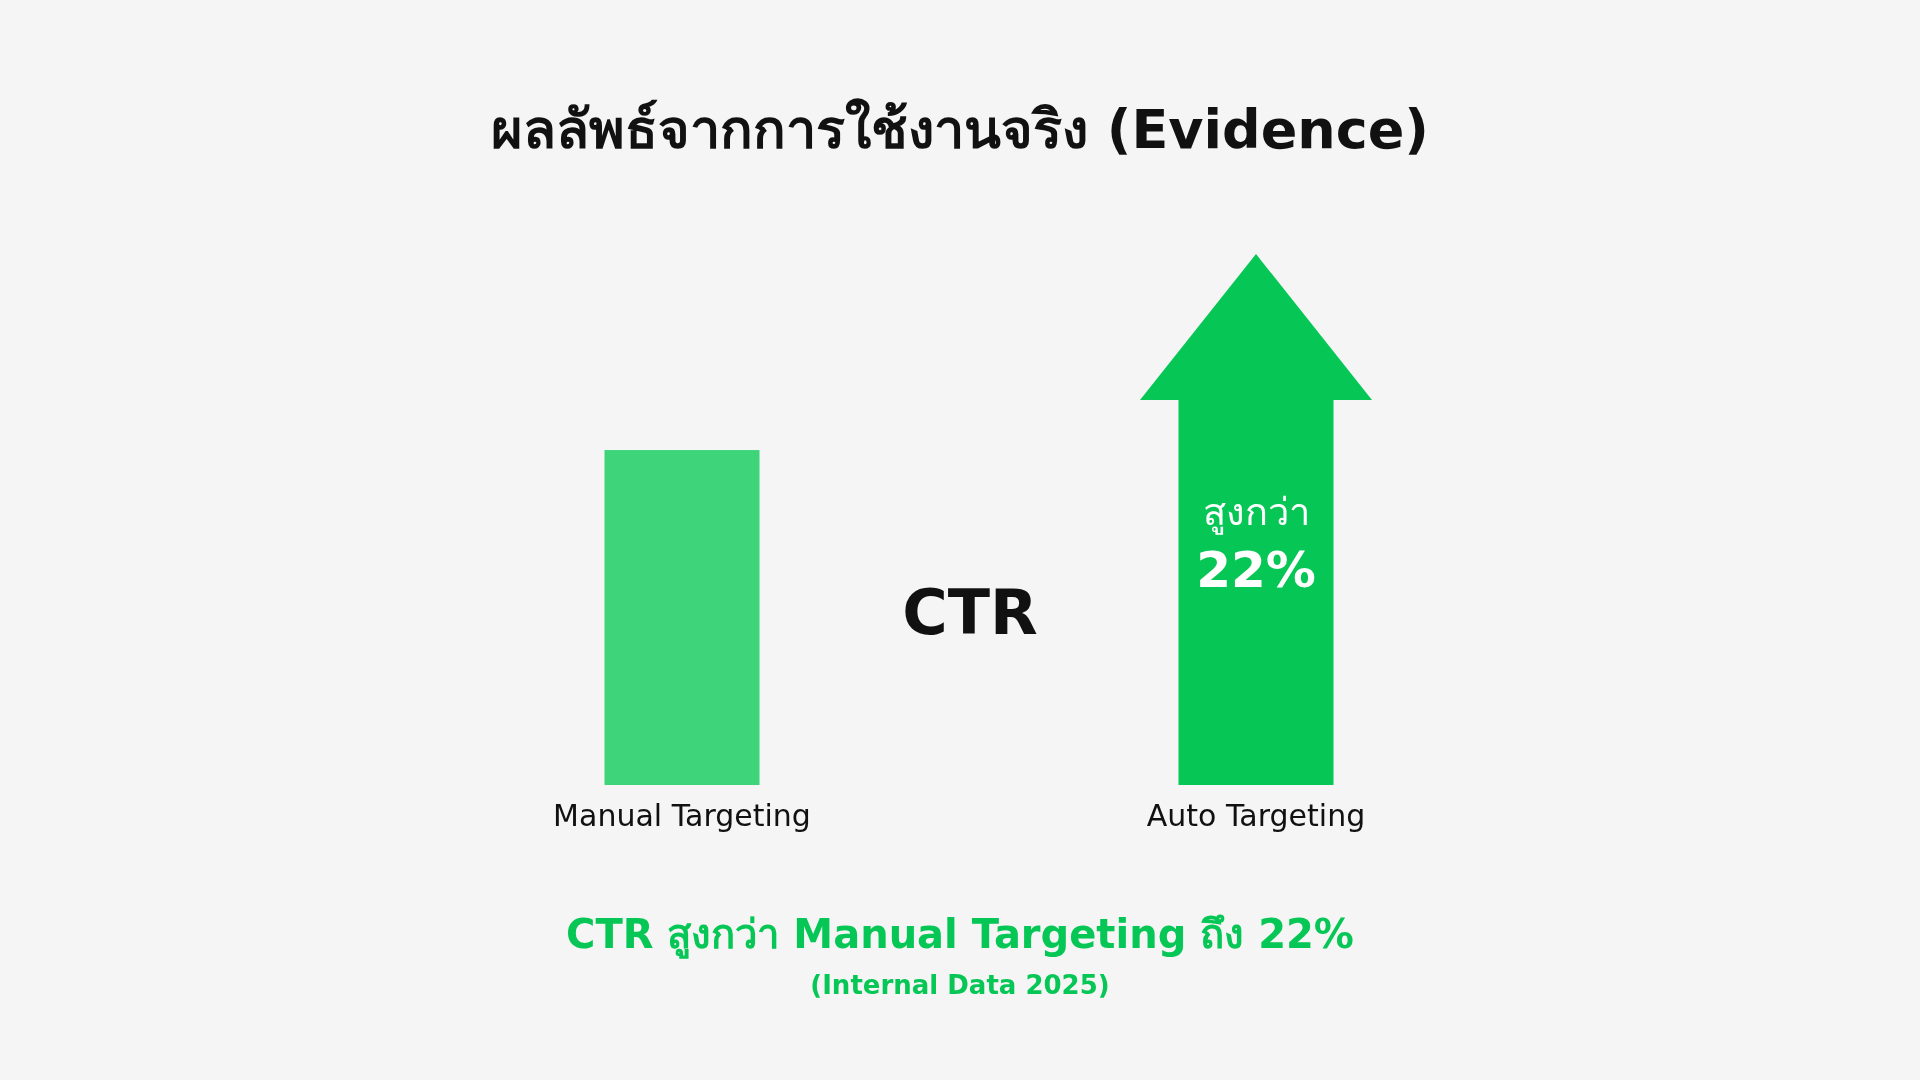 Image resolution: width=1920 pixels, height=1080 pixels. What do you see at coordinates (970, 612) in the screenshot?
I see `y-axis-title: CTR` at bounding box center [970, 612].